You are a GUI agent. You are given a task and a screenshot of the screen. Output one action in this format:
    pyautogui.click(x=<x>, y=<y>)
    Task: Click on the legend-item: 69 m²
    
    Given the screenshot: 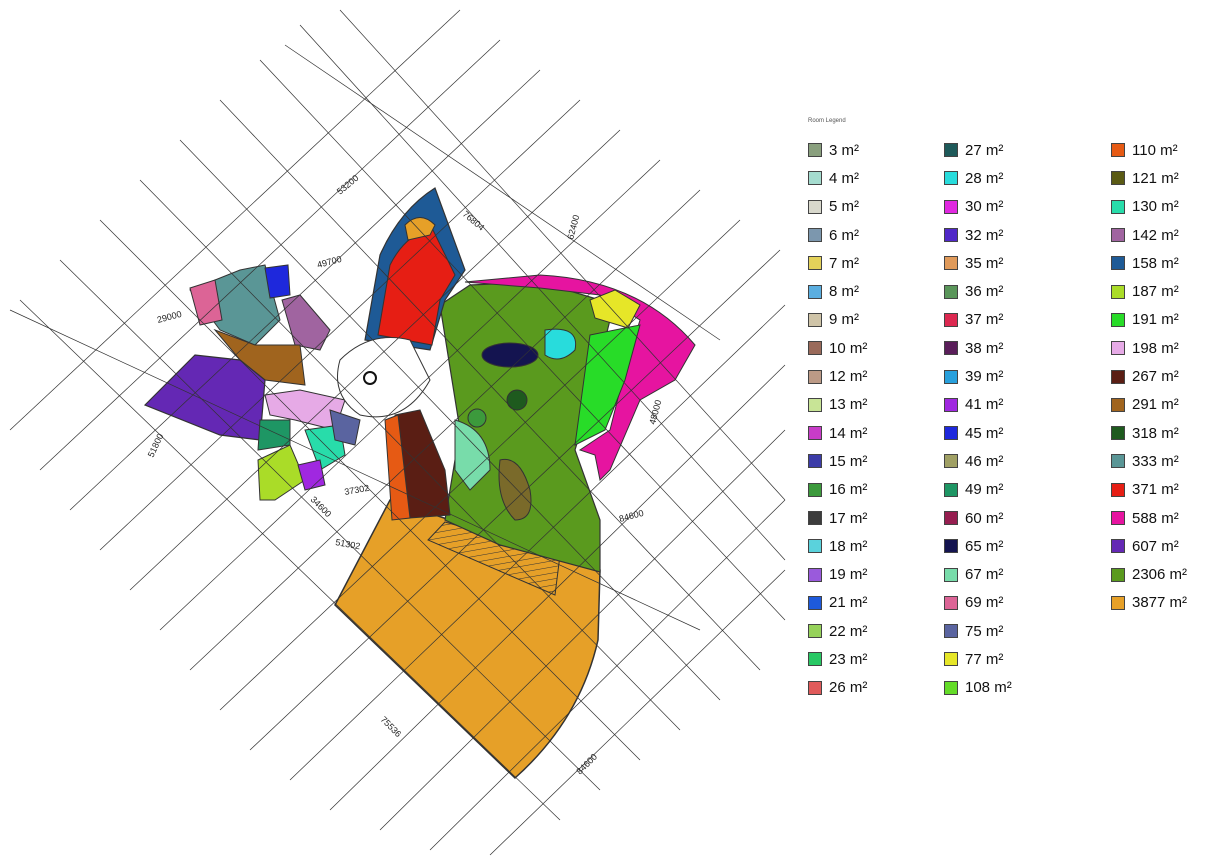 What is the action you would take?
    pyautogui.click(x=978, y=603)
    